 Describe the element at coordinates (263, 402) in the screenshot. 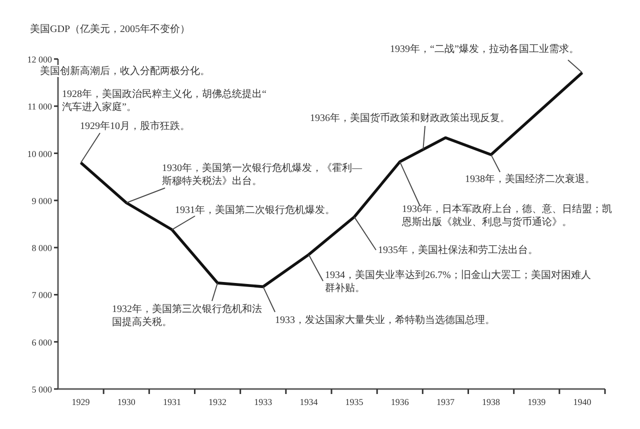

I see `x-tick-label: 1933` at that location.